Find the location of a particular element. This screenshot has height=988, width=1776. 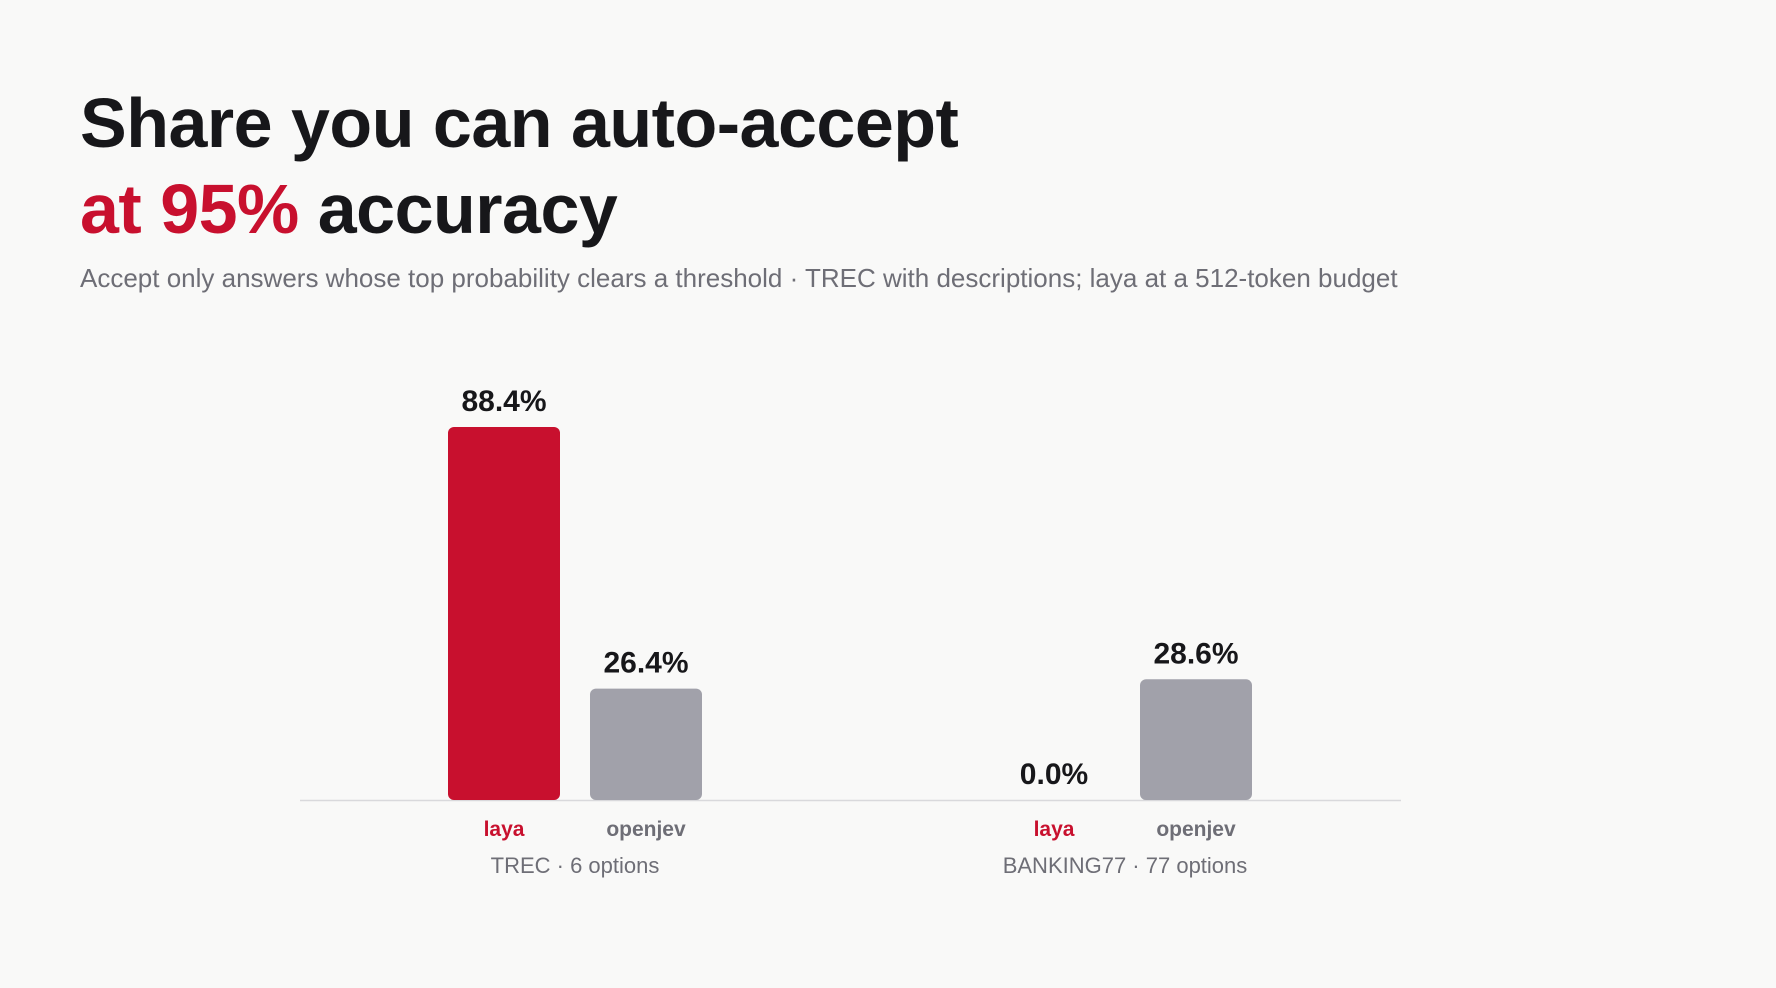

series-label-laya-trec: laya is located at coordinates (504, 829).